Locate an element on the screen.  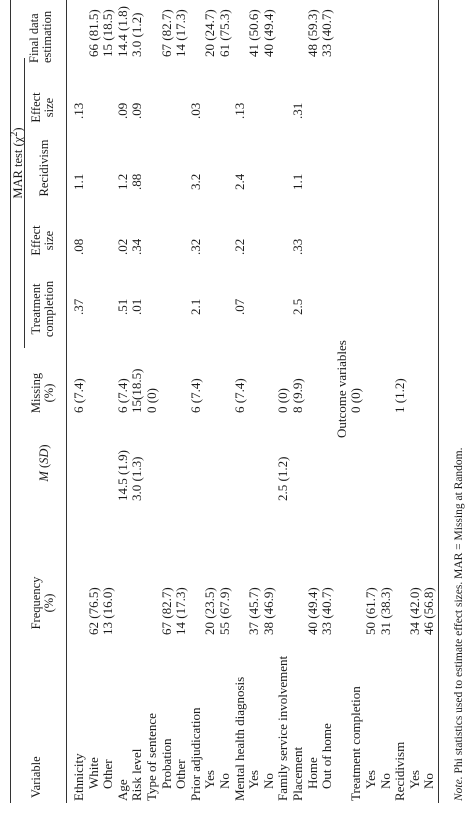
cell-msd: 14.5 (1.9) is located at coordinates (122, 475).